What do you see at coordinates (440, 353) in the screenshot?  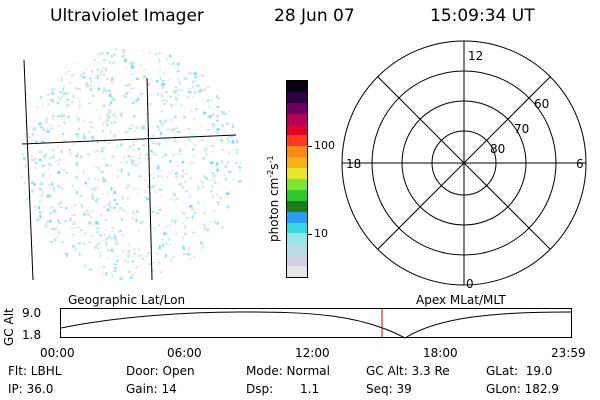 I see `timeline-x-label-3: 18:00` at bounding box center [440, 353].